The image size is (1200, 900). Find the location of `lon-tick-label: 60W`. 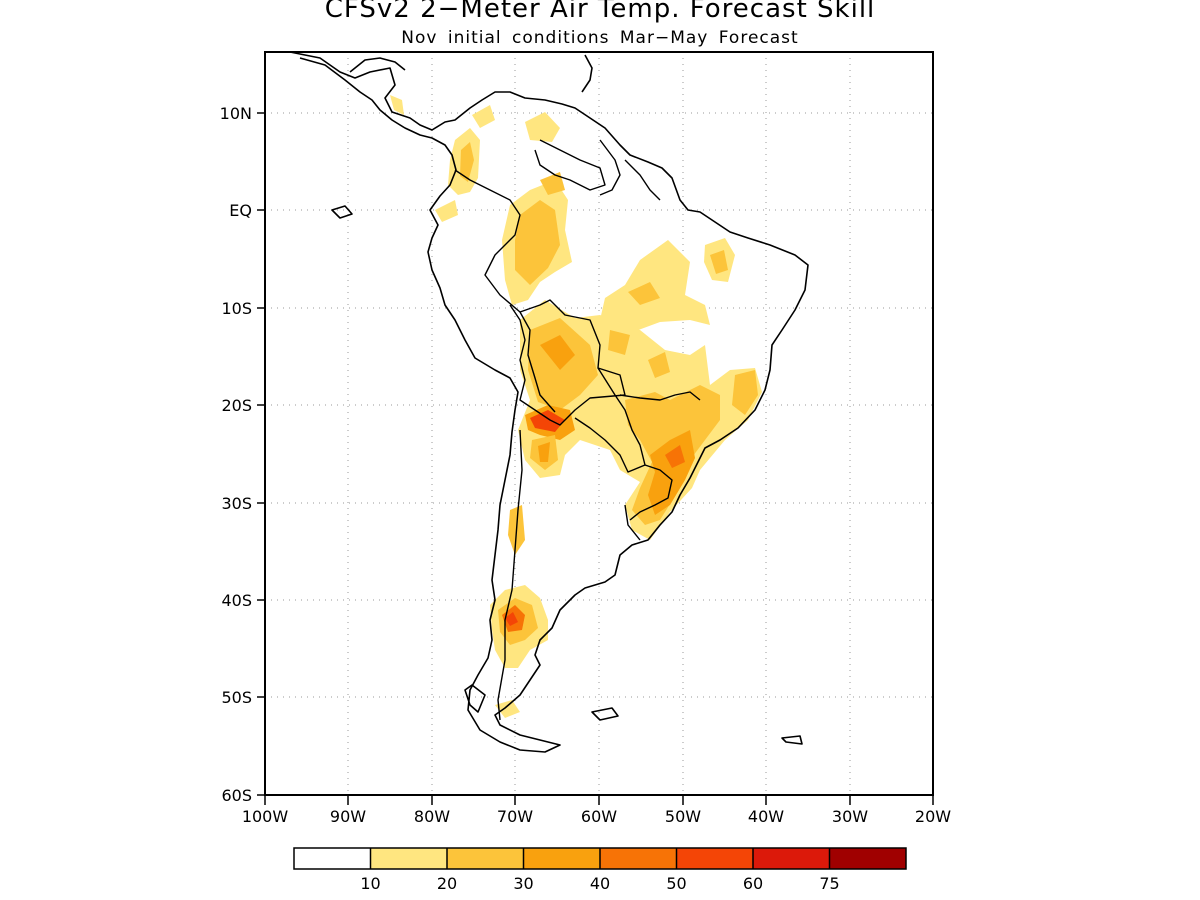

lon-tick-label: 60W is located at coordinates (599, 816).